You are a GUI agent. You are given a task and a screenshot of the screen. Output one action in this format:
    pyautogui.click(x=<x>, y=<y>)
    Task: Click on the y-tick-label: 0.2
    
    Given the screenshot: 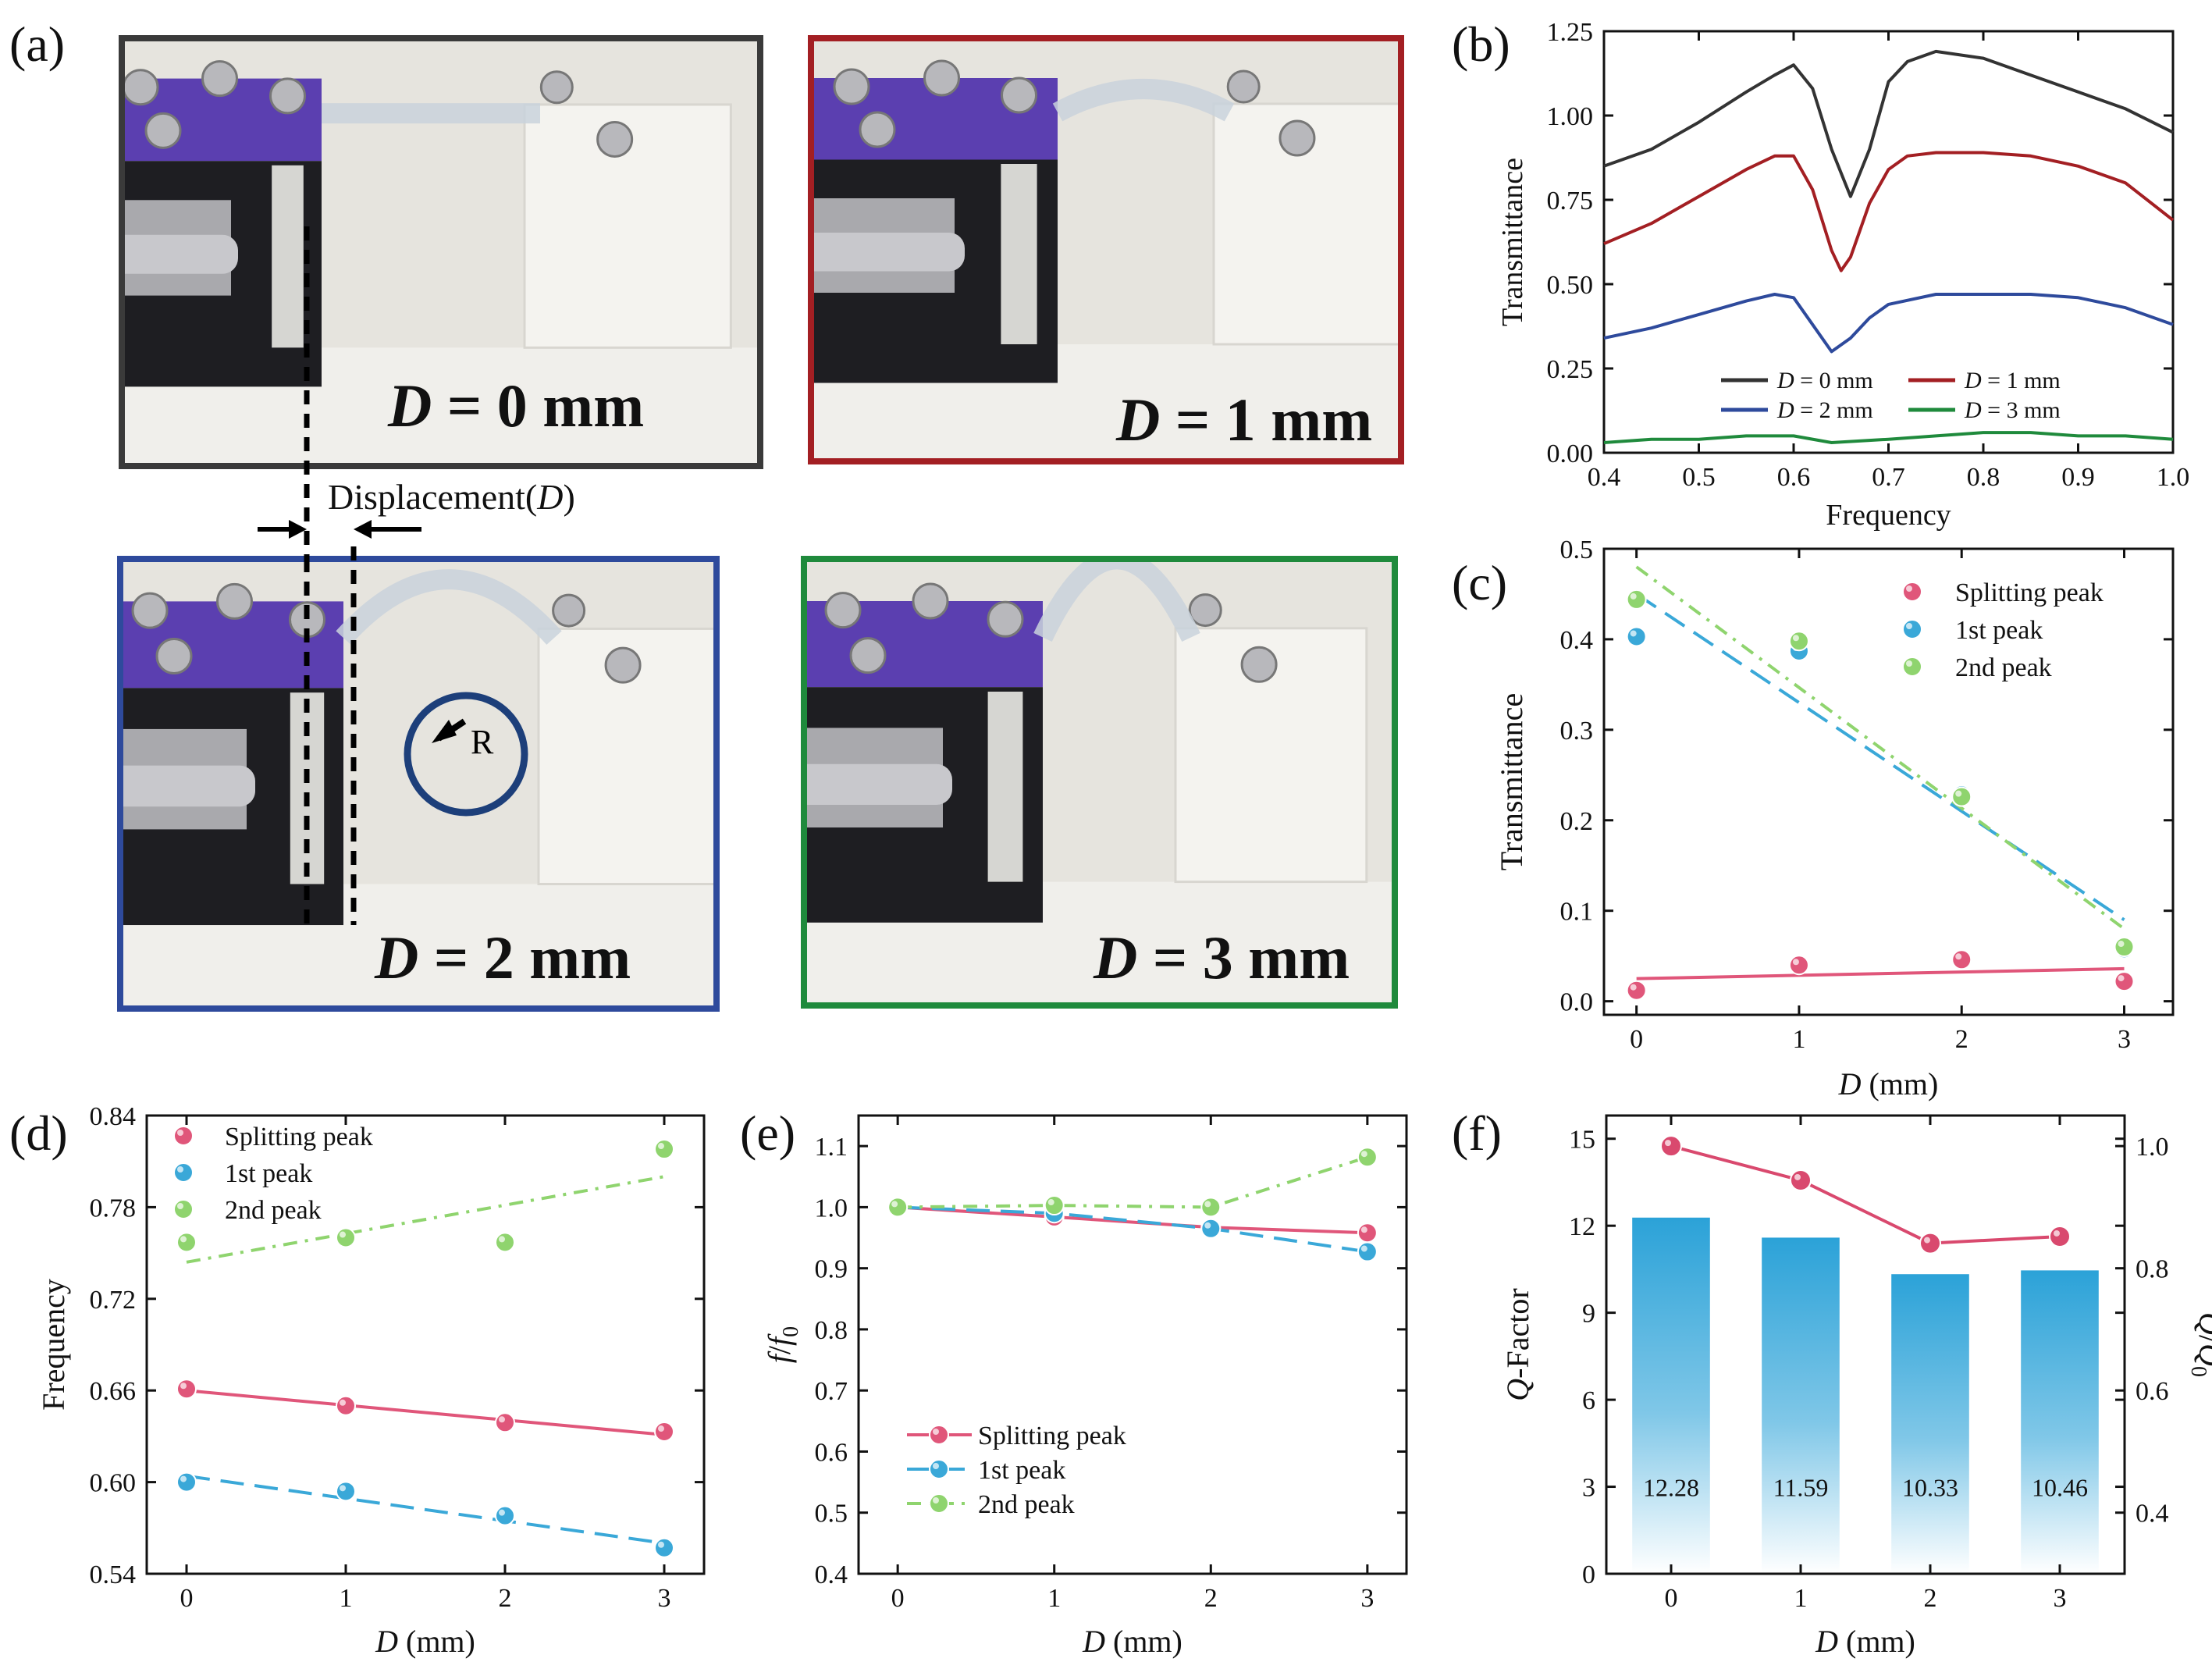 What is the action you would take?
    pyautogui.click(x=1577, y=822)
    